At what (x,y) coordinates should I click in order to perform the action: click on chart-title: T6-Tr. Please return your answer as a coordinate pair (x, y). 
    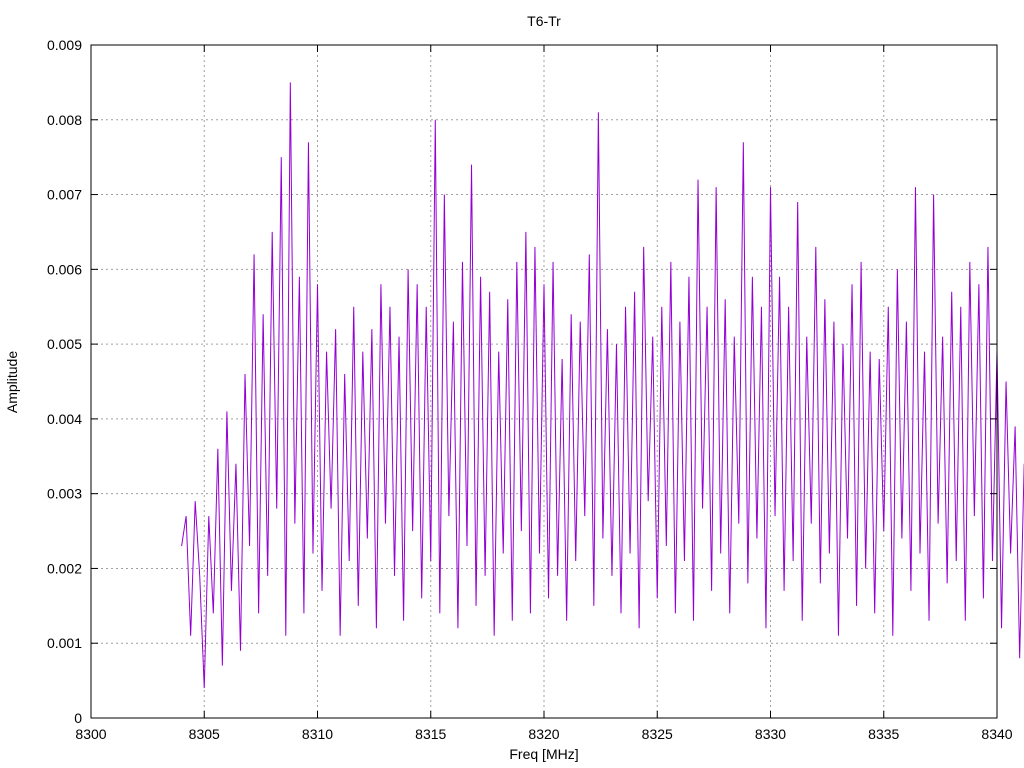
    Looking at the image, I should click on (544, 21).